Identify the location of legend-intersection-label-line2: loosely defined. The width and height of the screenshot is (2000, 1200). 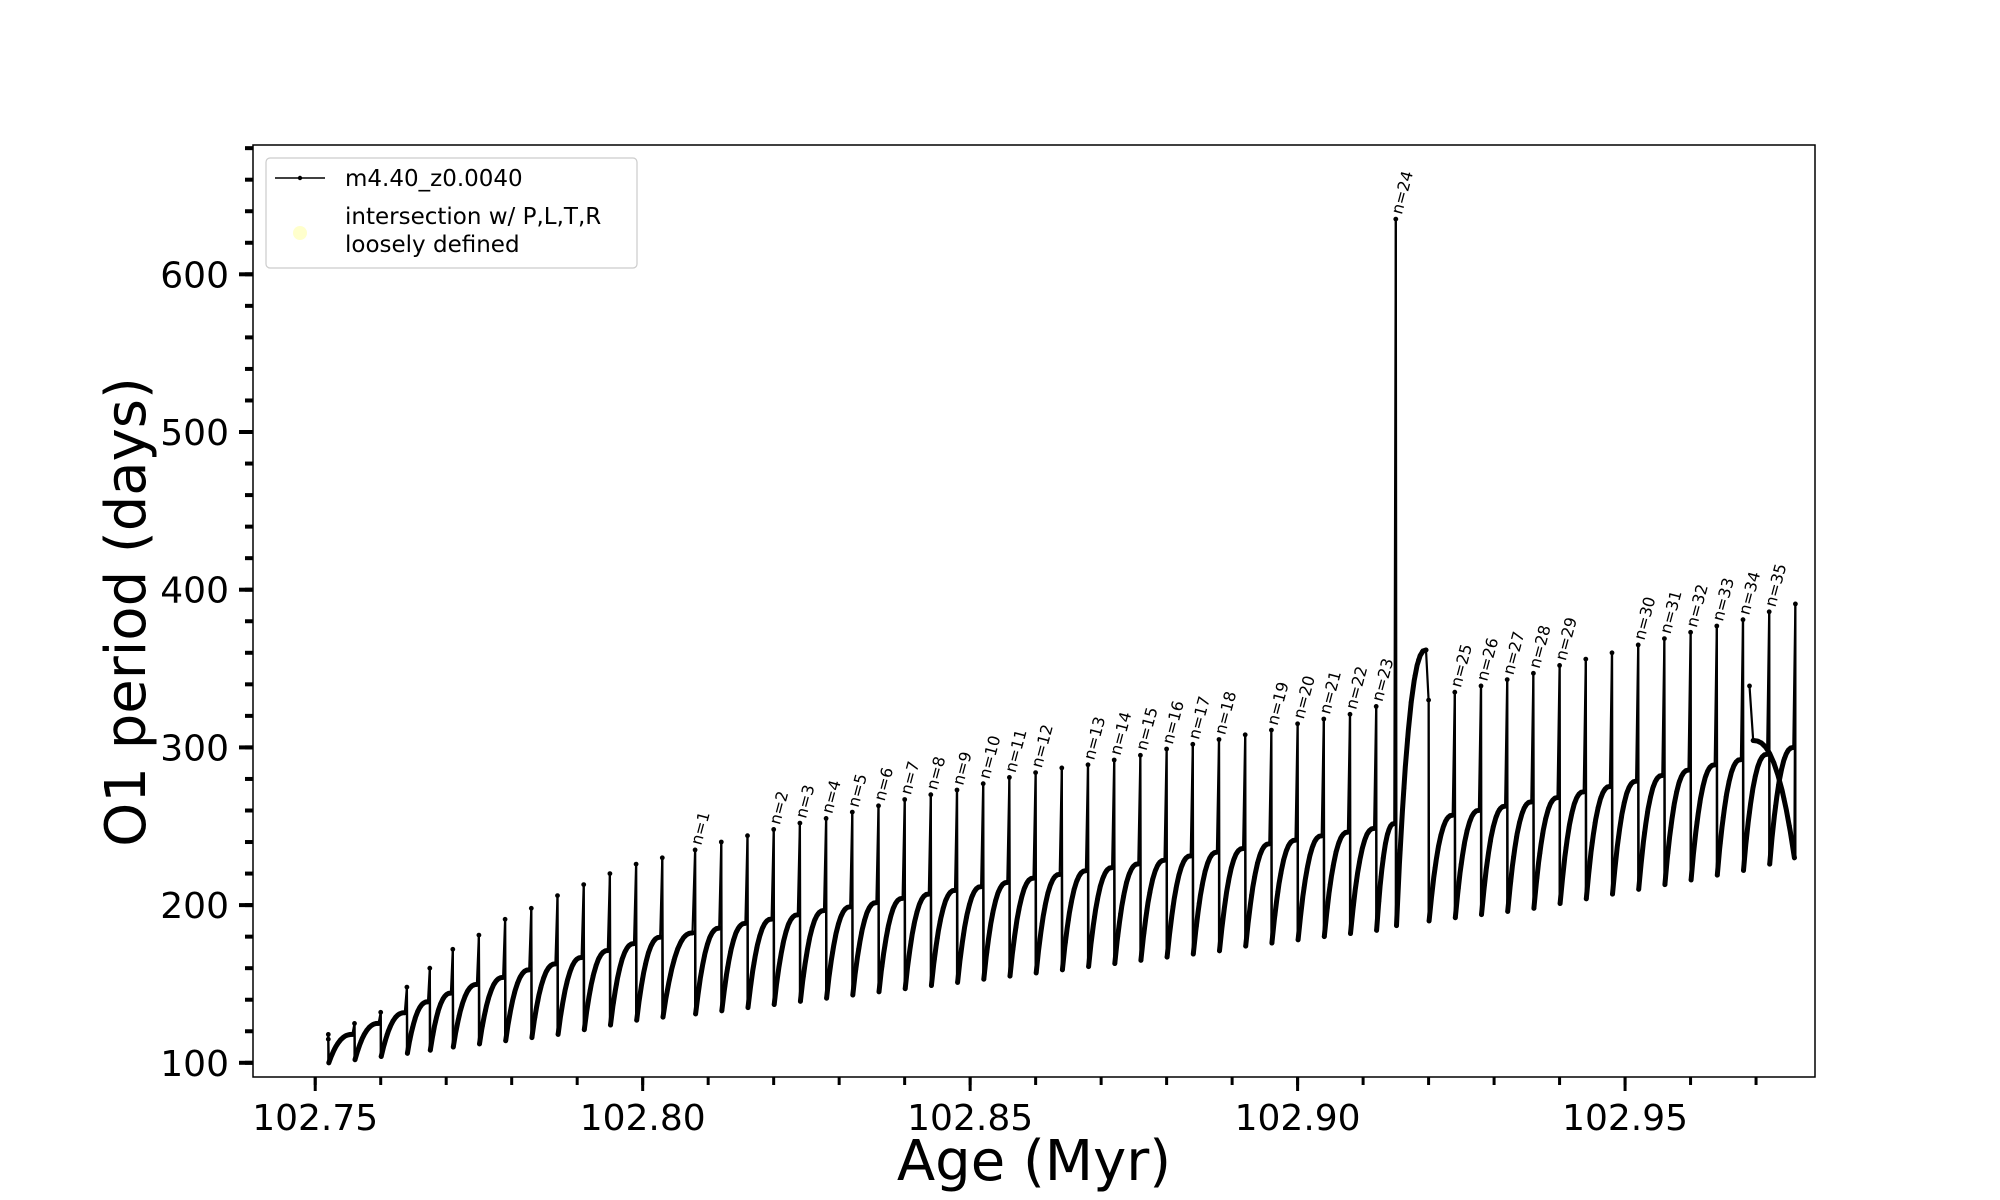
(432, 245).